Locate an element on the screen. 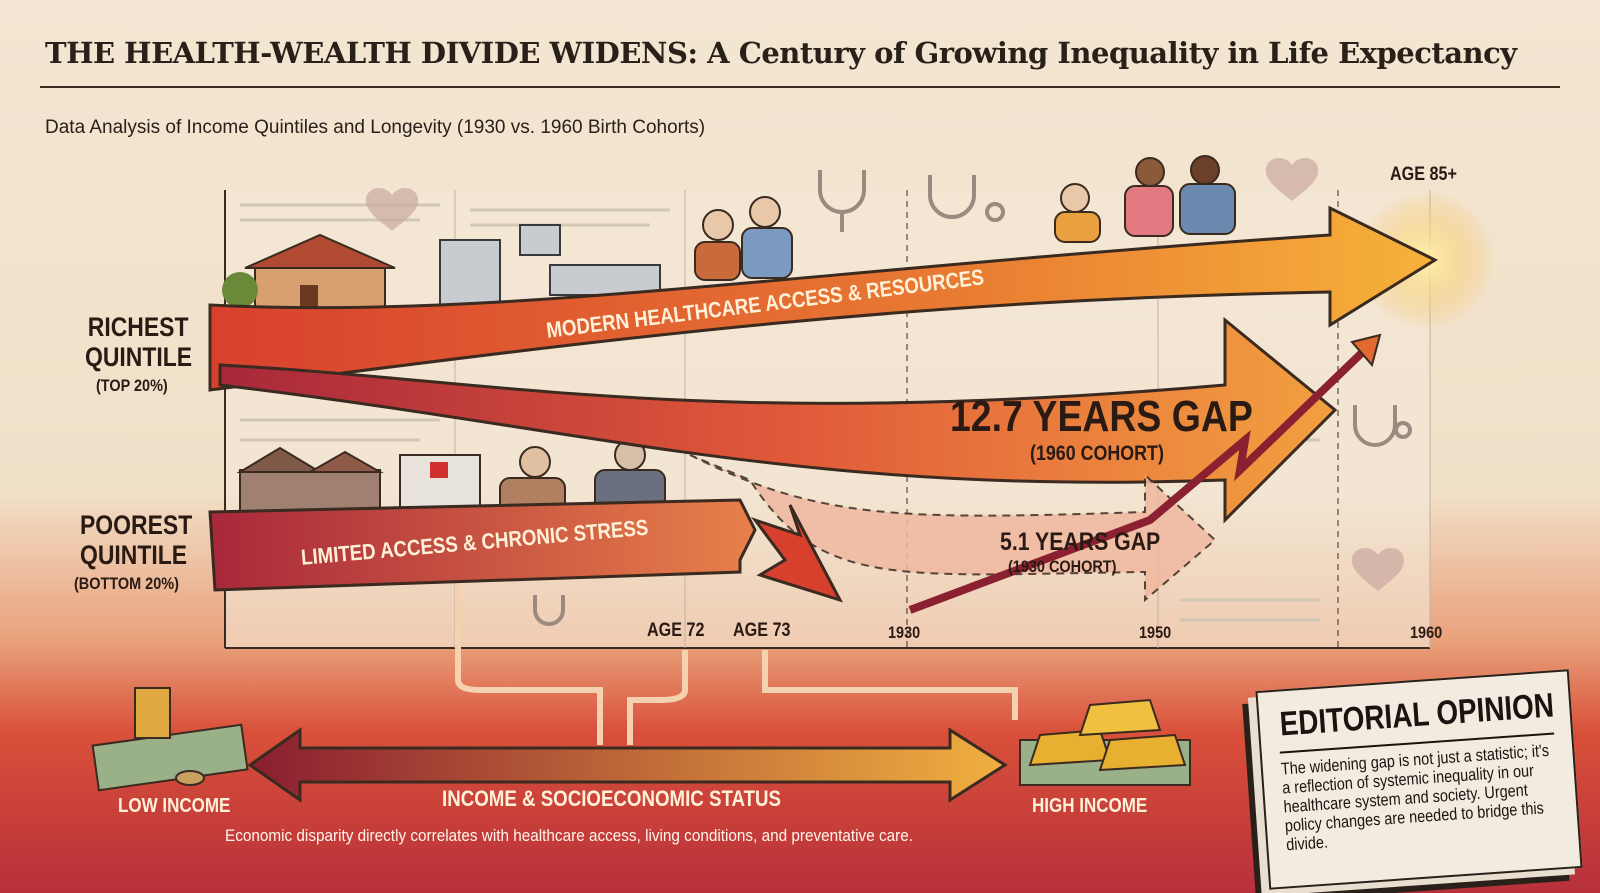 This screenshot has width=1600, height=893. gap-1930-label: (1930 COHORT) is located at coordinates (1062, 566).